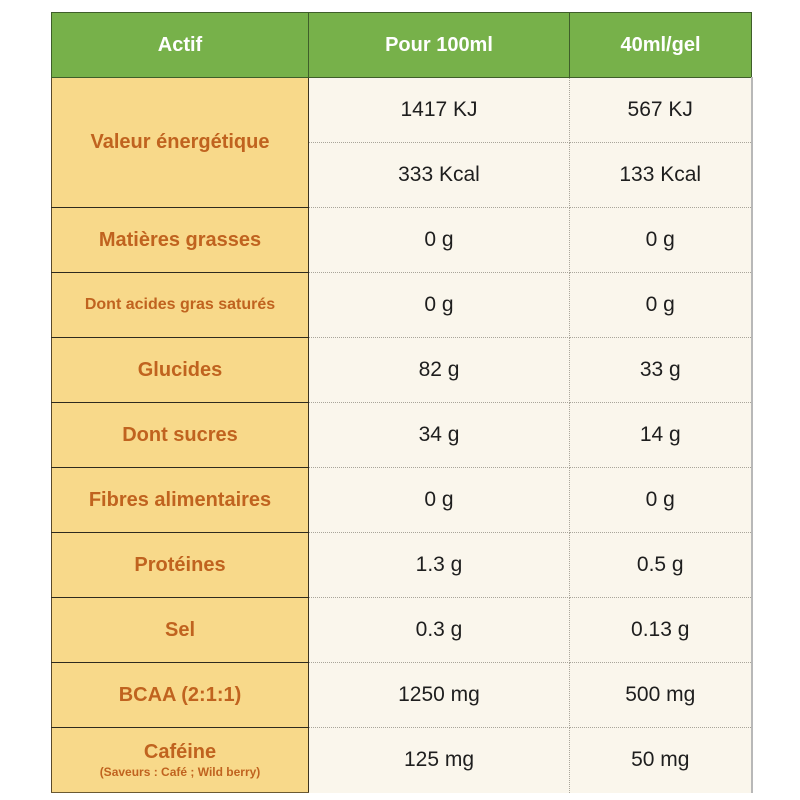 The image size is (800, 800). I want to click on row-label: Fibres alimentaires, so click(180, 500).